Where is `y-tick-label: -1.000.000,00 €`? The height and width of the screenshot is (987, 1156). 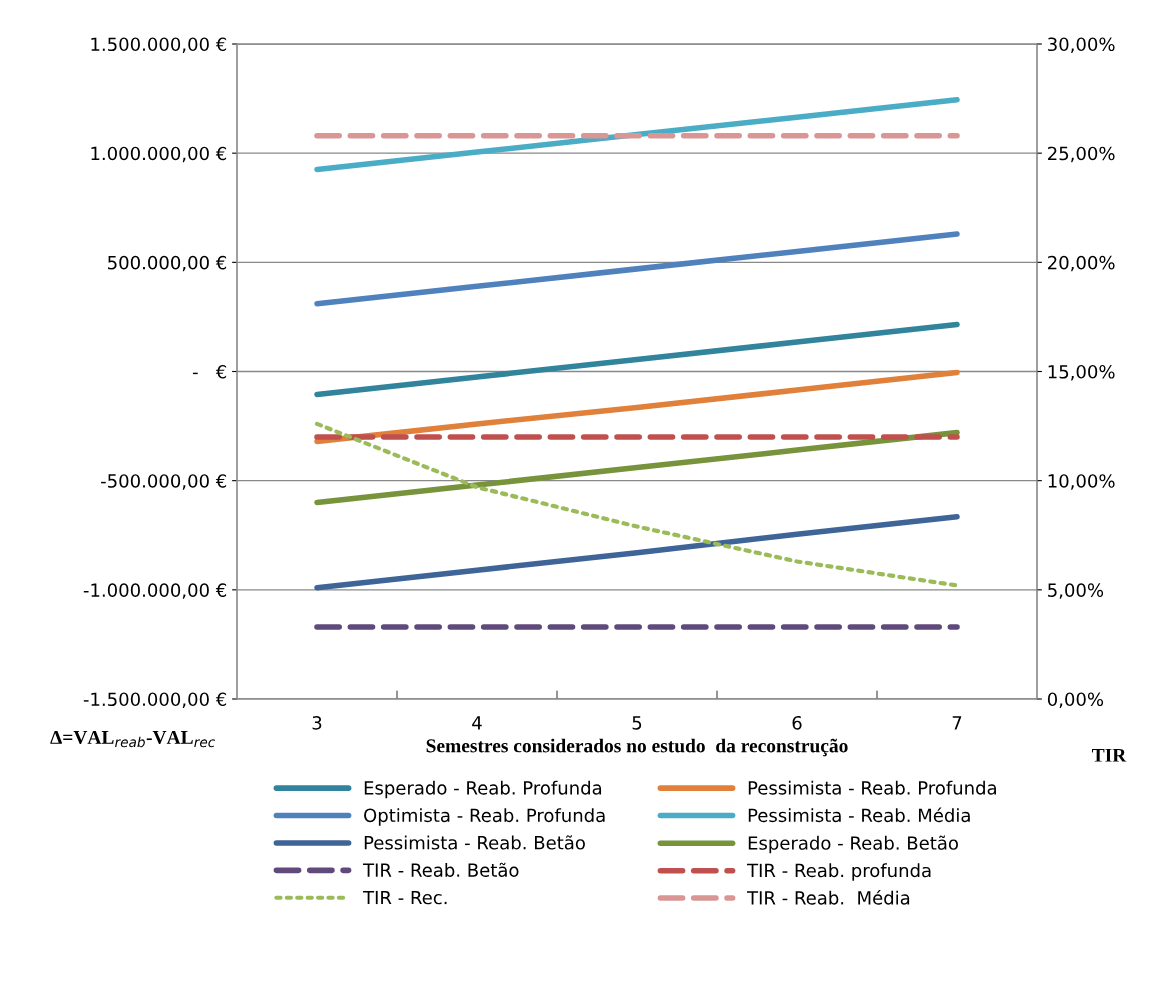
y-tick-label: -1.000.000,00 € is located at coordinates (155, 591).